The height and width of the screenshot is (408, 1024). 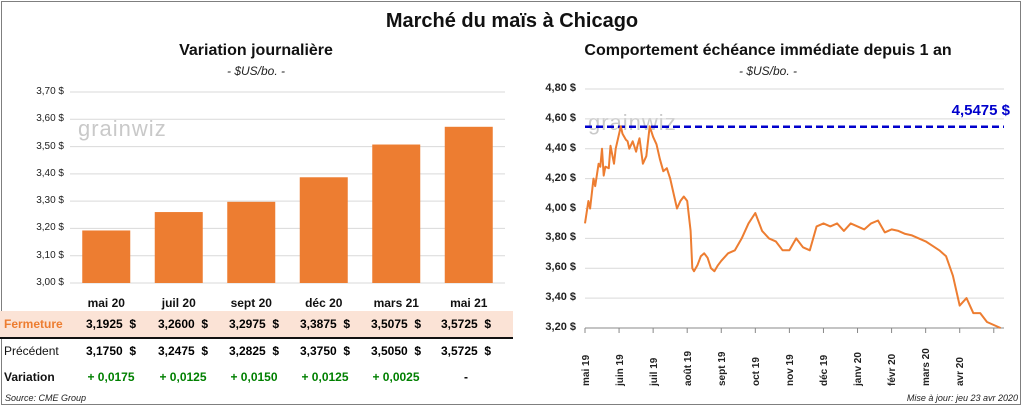 I want to click on fermeture-background, so click(x=256, y=324).